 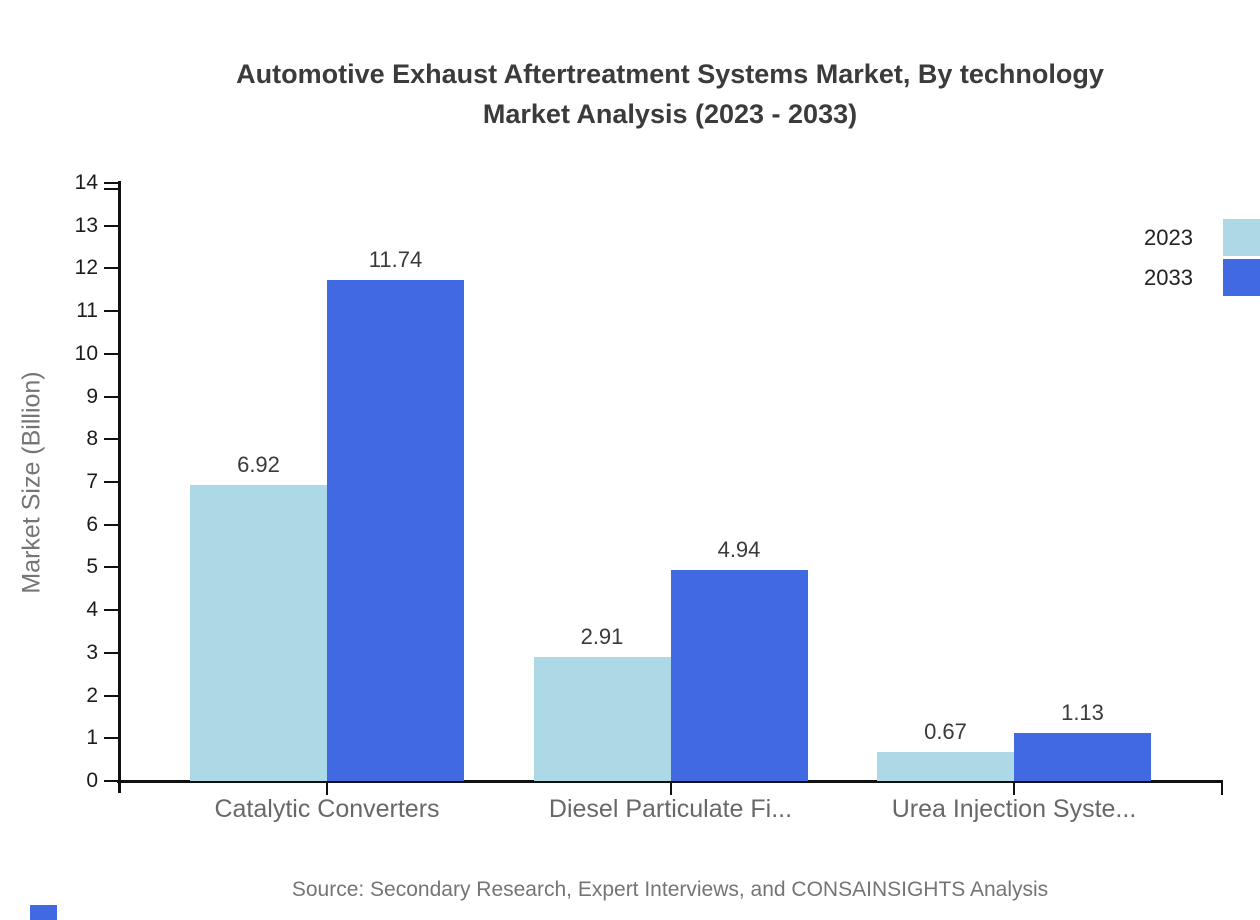 I want to click on legend-swatch-2023, so click(x=1241, y=237).